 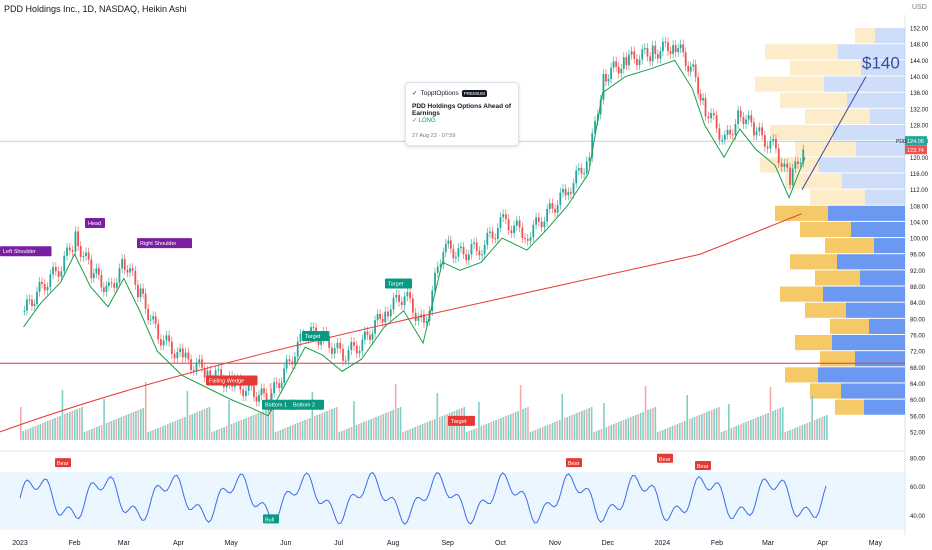 I want to click on brand-label: TopptOptions, so click(x=439, y=93).